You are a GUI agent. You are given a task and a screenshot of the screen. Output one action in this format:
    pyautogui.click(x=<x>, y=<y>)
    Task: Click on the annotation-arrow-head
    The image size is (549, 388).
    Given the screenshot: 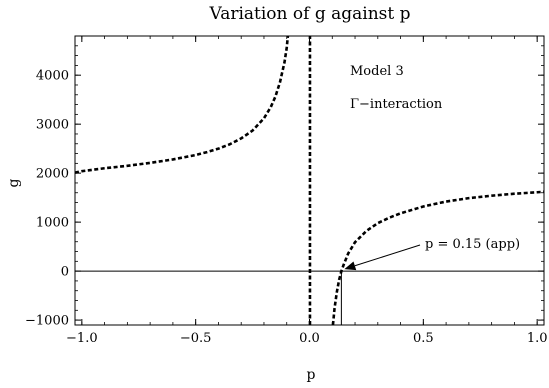 What is the action you would take?
    pyautogui.click(x=350, y=266)
    